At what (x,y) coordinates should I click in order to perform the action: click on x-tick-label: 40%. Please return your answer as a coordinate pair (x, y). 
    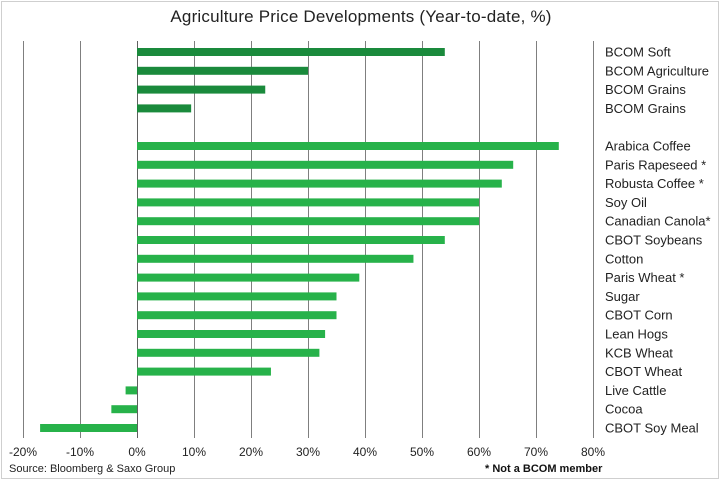
    Looking at the image, I should click on (365, 452).